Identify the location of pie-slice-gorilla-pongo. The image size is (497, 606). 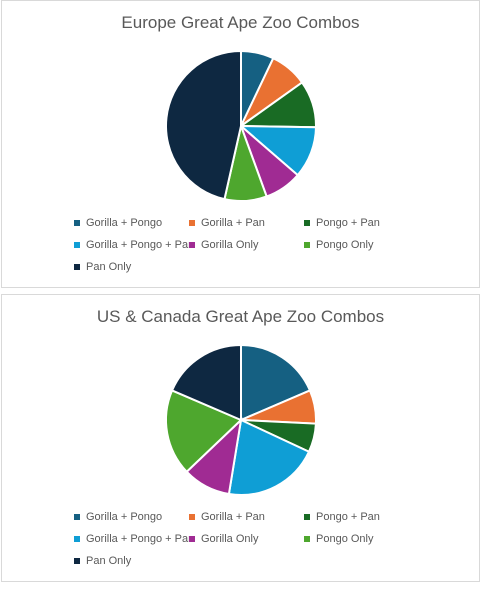
(276, 382).